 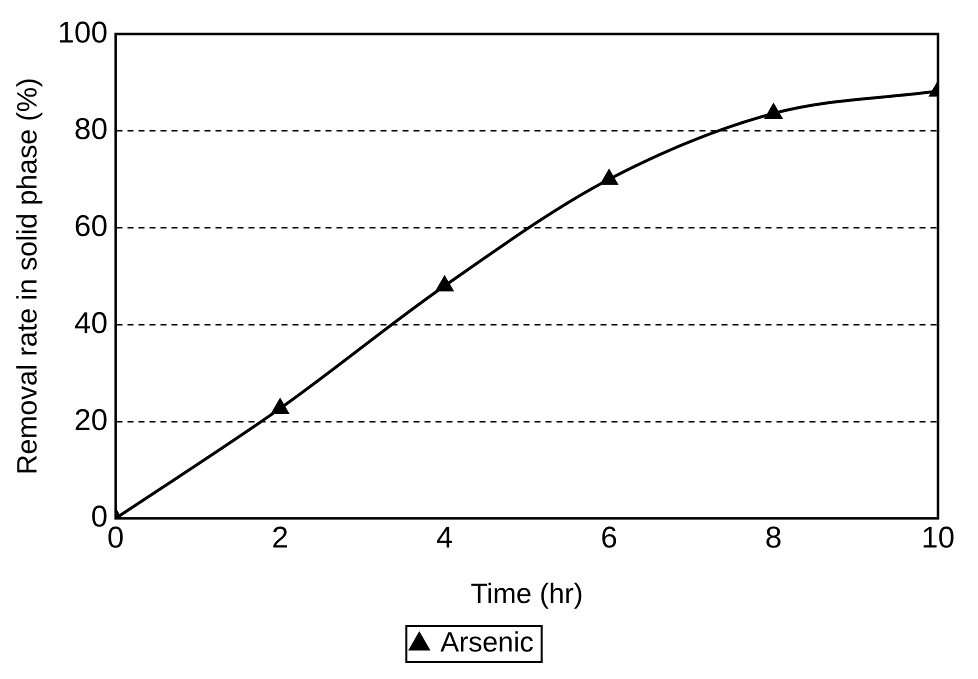 What do you see at coordinates (773, 538) in the screenshot?
I see `x-tick-label: 8` at bounding box center [773, 538].